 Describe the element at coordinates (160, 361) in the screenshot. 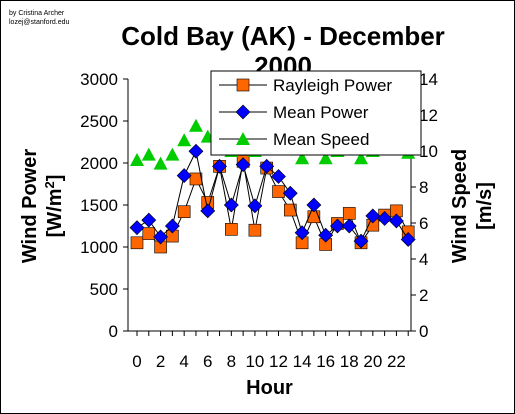

I see `x-tick-label: 2` at that location.